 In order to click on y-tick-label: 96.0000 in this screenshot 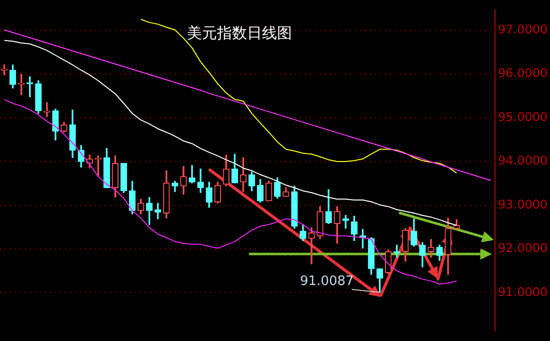, I will do `click(523, 73)`.